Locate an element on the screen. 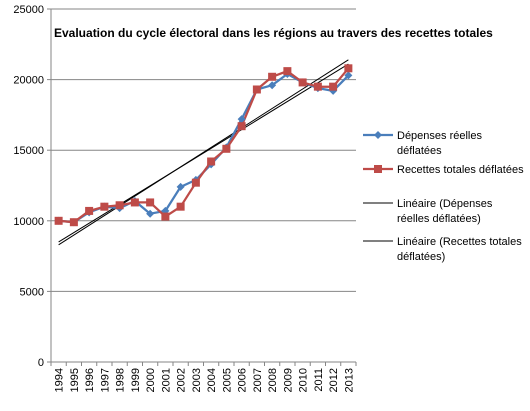 This screenshot has height=411, width=530. x-tick-label: 2011 is located at coordinates (319, 380).